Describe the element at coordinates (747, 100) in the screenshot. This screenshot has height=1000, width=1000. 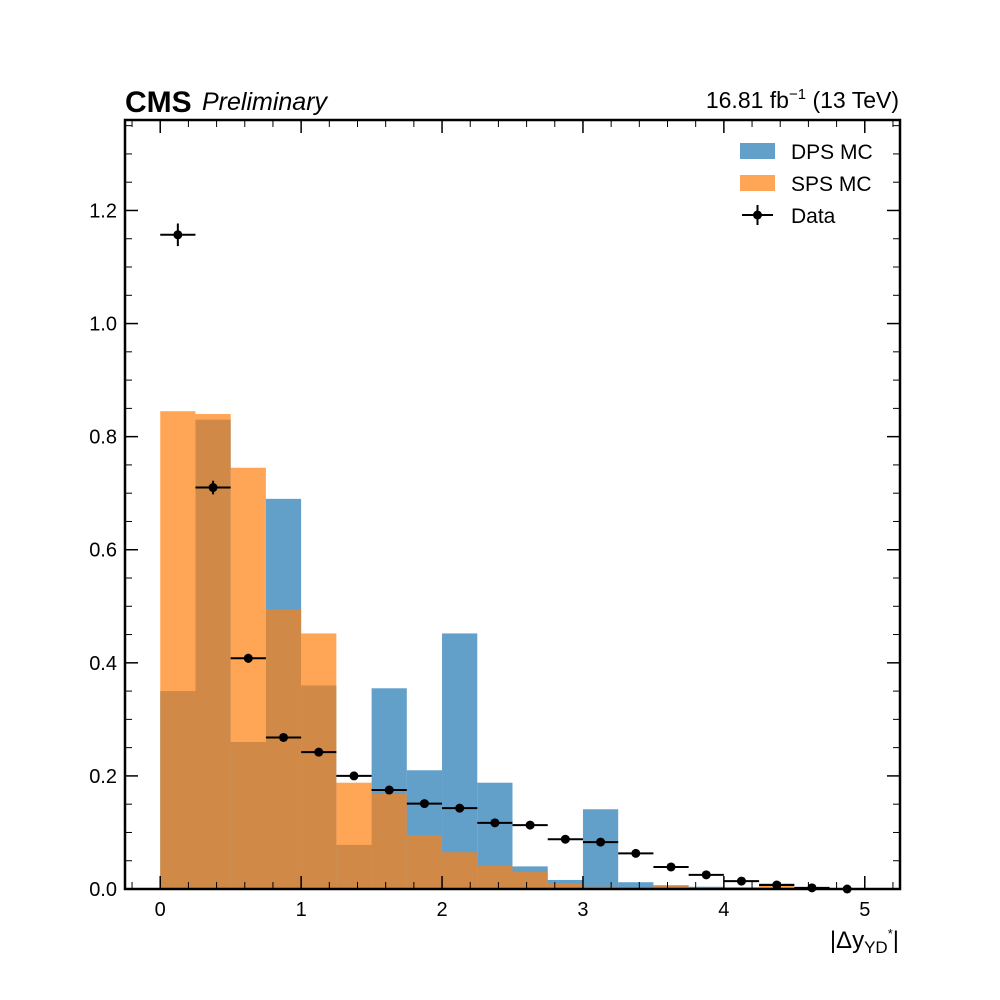
I see `lumi-value: 16.81 fb` at that location.